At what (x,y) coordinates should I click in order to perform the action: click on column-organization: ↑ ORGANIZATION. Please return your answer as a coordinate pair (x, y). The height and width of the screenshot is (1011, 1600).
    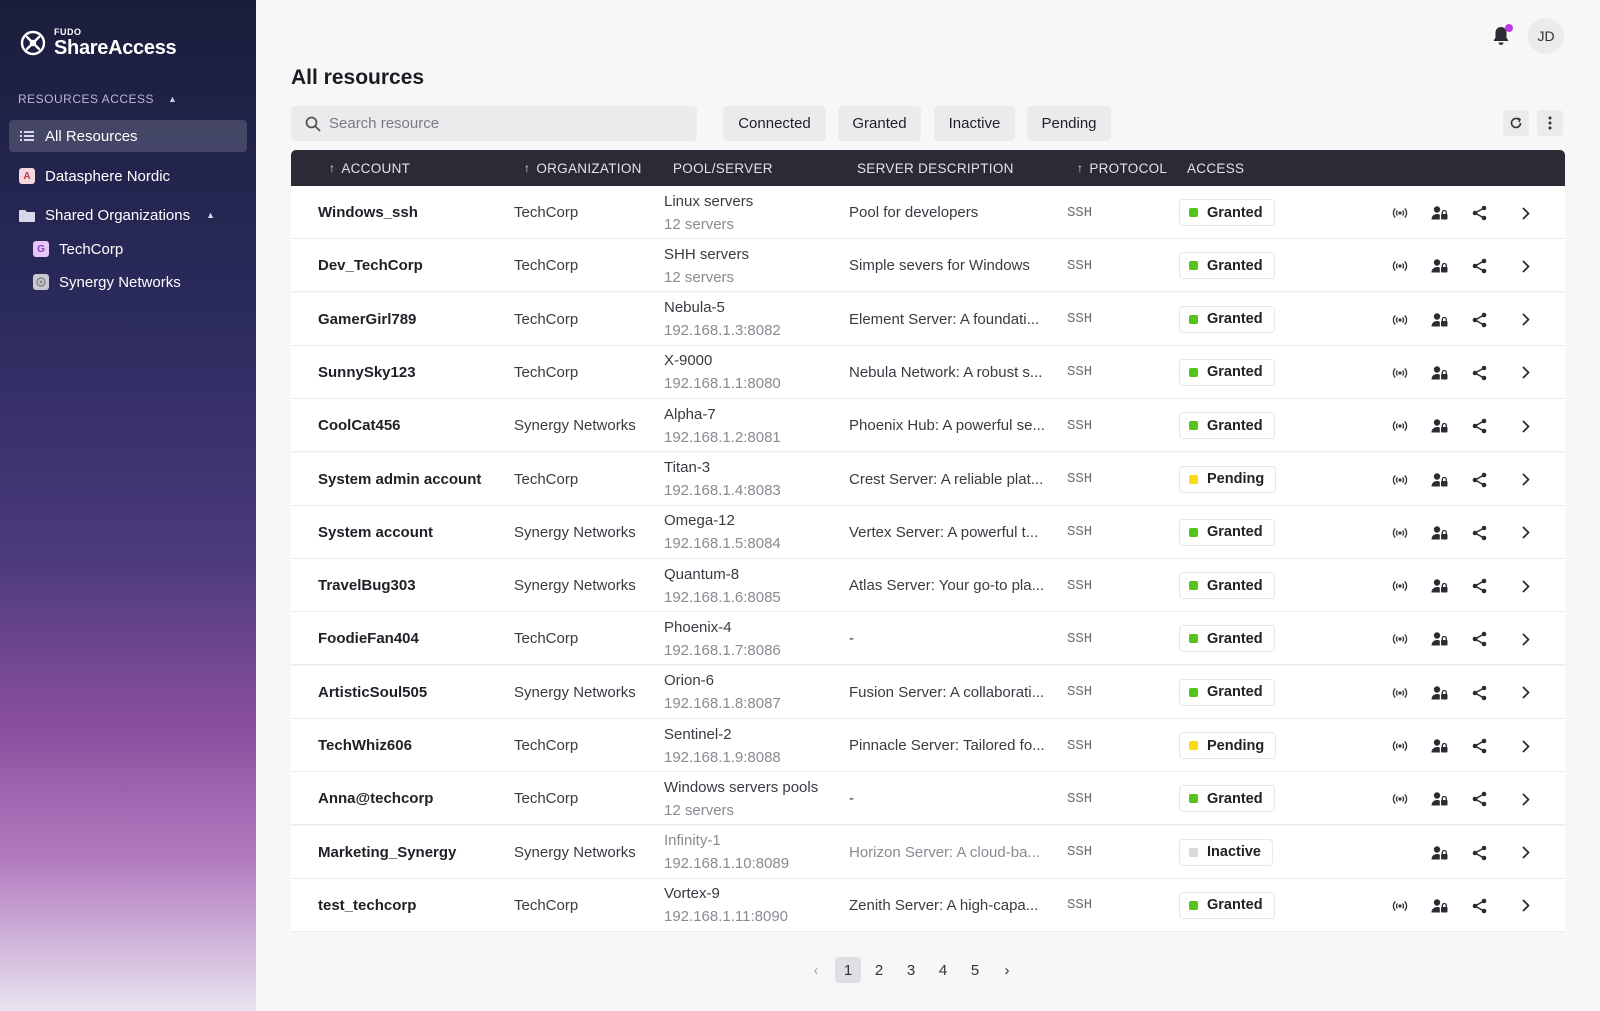
    Looking at the image, I should click on (583, 168).